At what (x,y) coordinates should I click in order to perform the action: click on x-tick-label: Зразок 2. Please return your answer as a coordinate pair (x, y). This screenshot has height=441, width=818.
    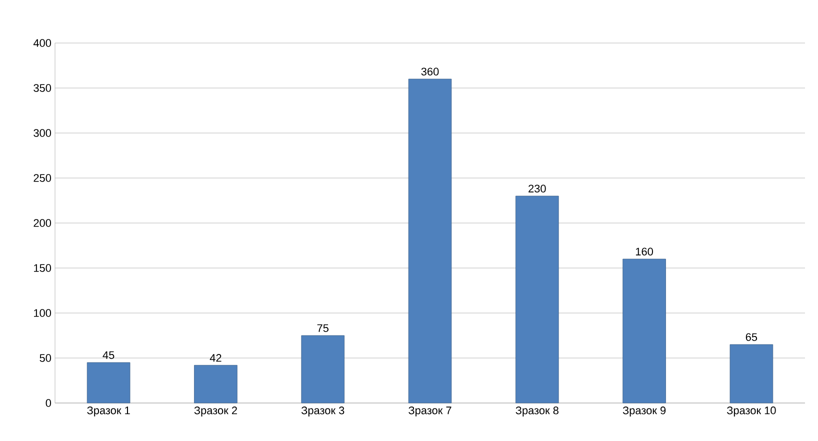
    Looking at the image, I should click on (215, 411).